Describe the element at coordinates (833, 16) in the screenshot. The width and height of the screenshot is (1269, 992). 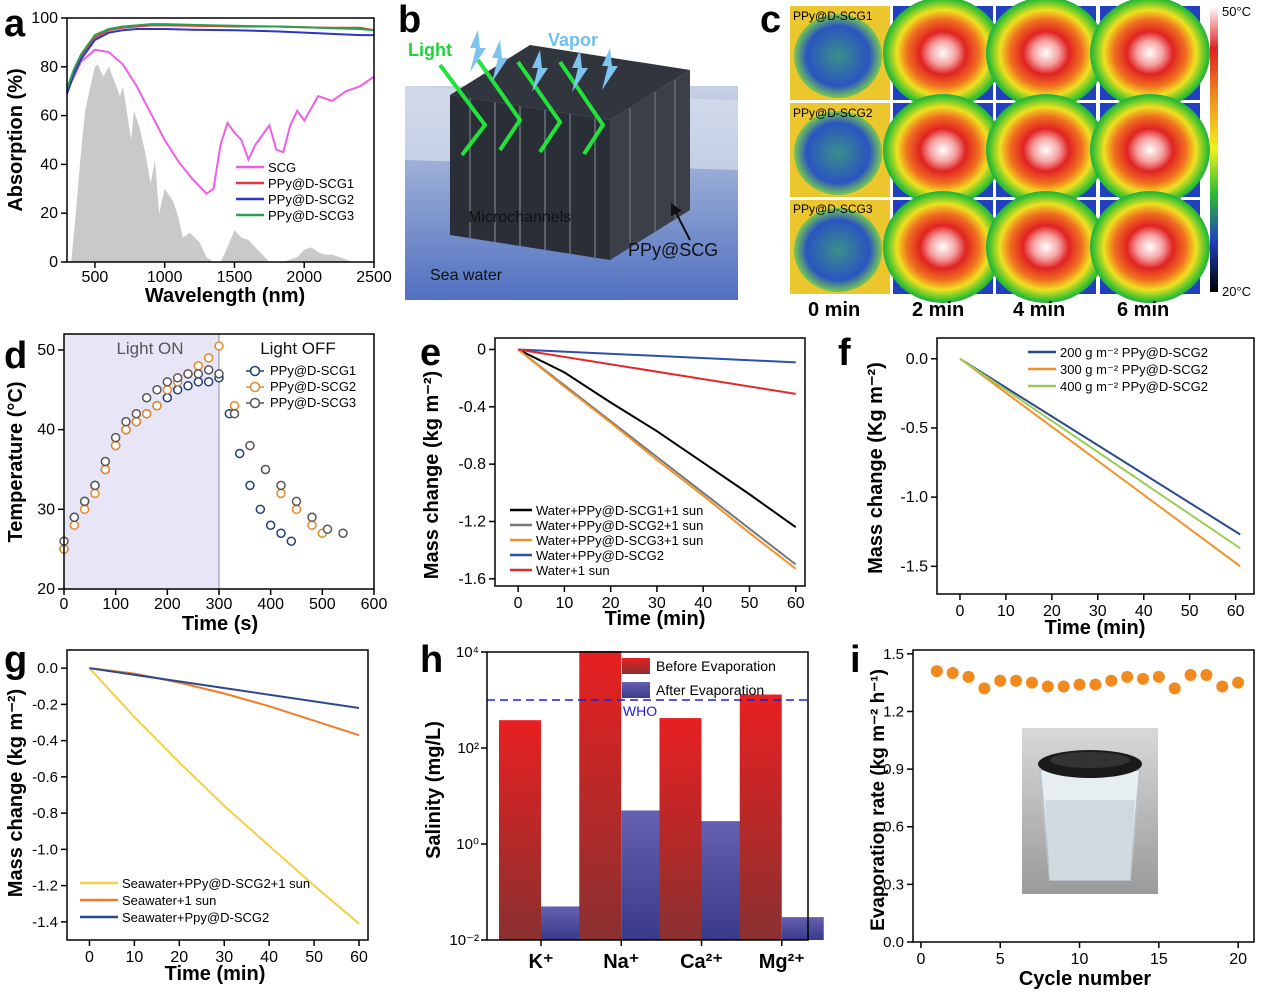
I see `row-label-scg1: PPy@D-SCG1` at that location.